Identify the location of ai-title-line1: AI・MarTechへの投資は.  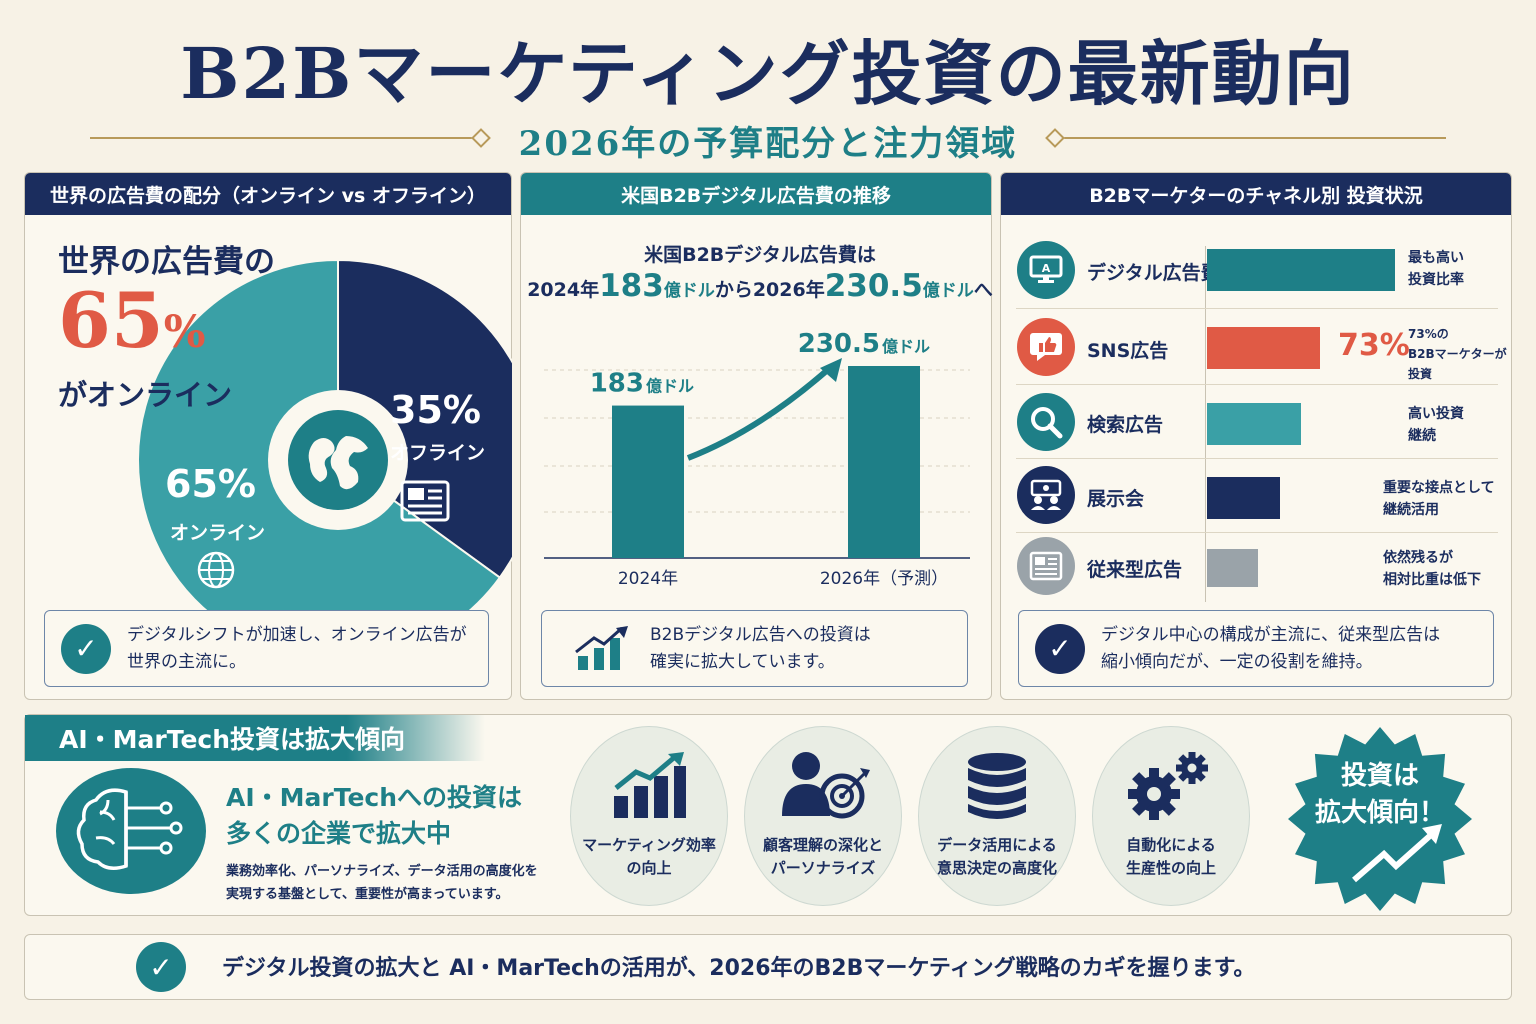
(374, 797).